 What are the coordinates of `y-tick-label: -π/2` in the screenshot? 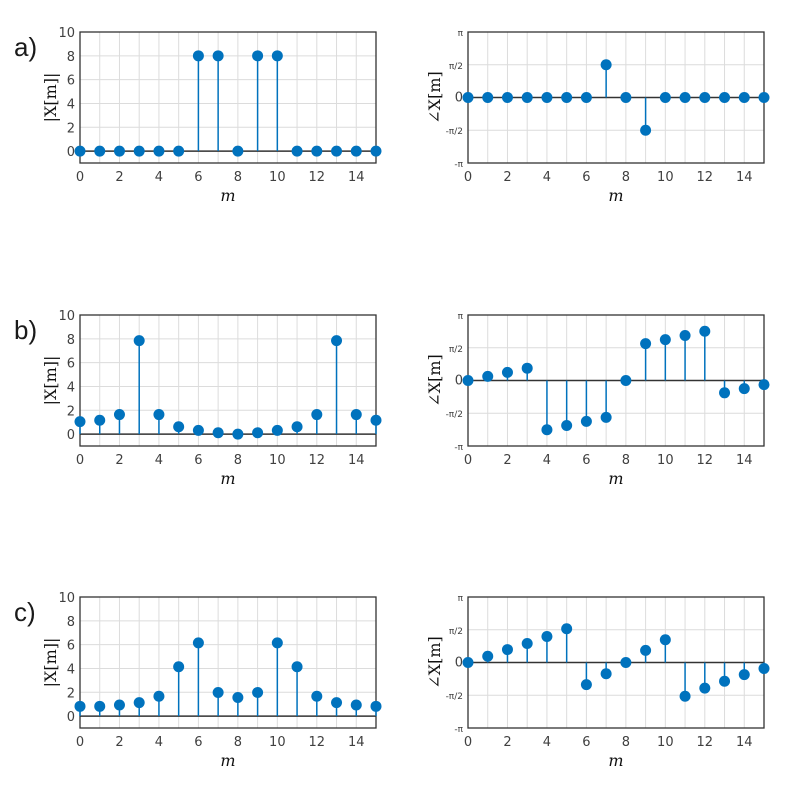 It's located at (454, 415).